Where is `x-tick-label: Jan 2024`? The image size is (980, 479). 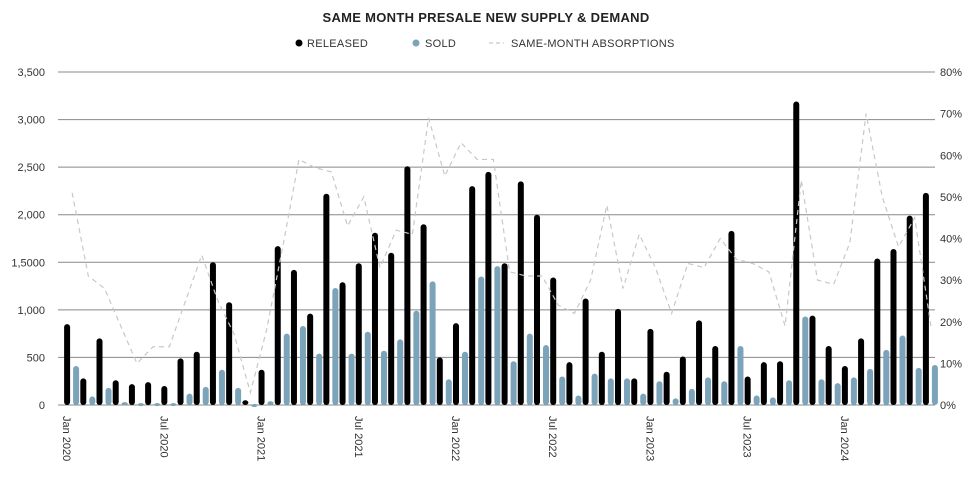 x-tick-label: Jan 2024 is located at coordinates (844, 438).